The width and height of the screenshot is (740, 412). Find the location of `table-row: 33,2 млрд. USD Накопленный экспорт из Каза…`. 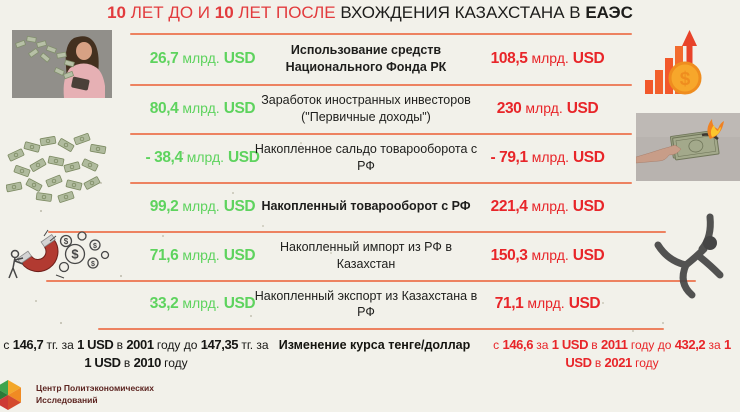

table-row: 33,2 млрд. USD Накопленный экспорт из Каза… is located at coordinates (370, 304).